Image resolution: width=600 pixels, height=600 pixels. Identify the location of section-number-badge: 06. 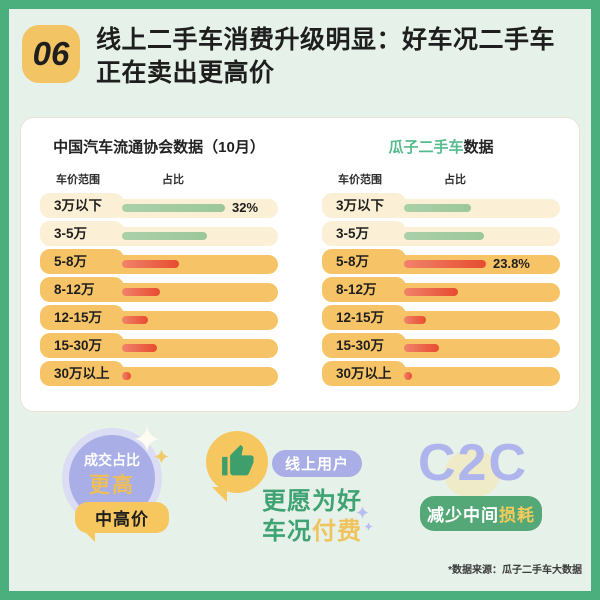
(51, 54).